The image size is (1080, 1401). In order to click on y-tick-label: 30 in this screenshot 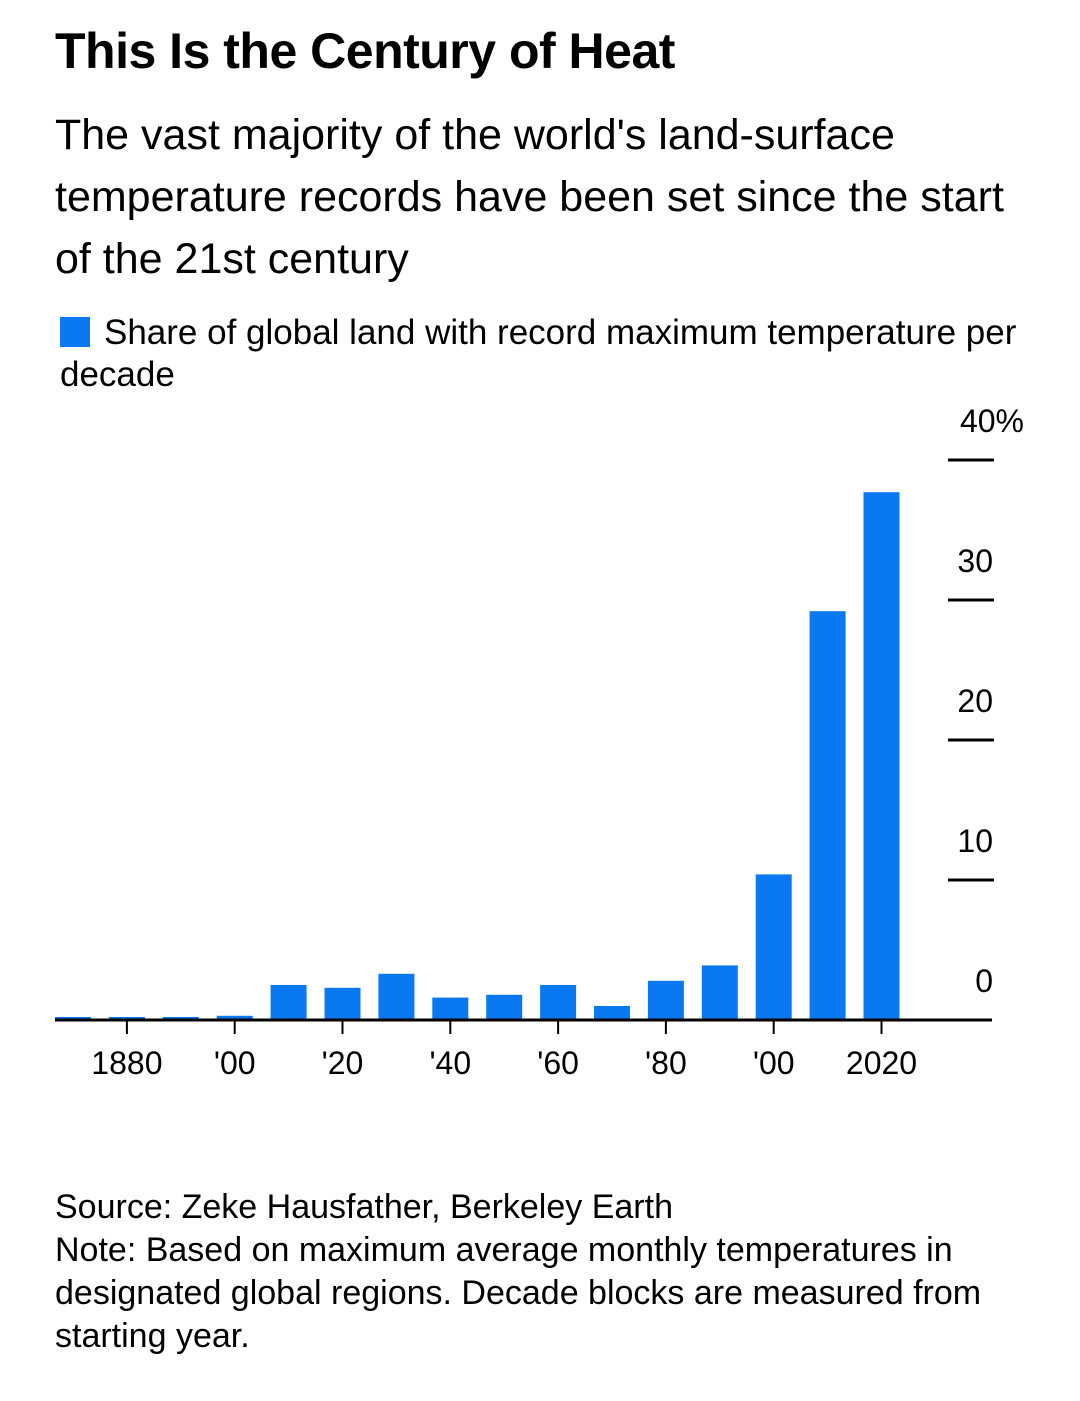, I will do `click(975, 561)`.